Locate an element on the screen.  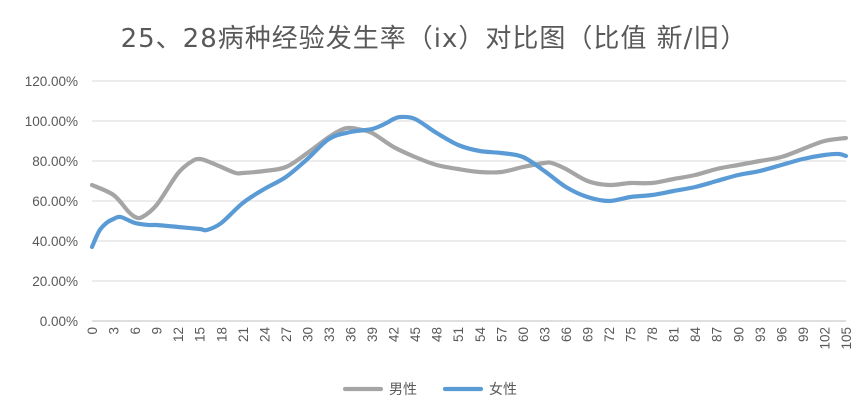
x-tick-label: 99 is located at coordinates (803, 334).